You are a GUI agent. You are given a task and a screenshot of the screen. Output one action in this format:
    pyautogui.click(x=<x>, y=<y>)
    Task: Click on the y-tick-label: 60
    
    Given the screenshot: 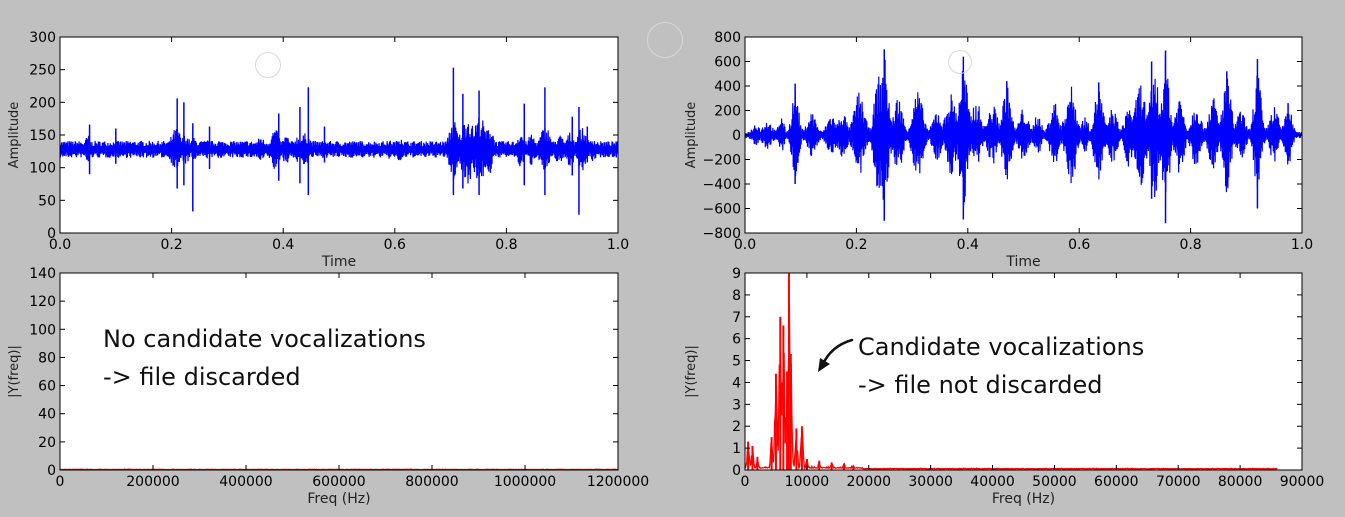 What is the action you would take?
    pyautogui.click(x=47, y=387)
    